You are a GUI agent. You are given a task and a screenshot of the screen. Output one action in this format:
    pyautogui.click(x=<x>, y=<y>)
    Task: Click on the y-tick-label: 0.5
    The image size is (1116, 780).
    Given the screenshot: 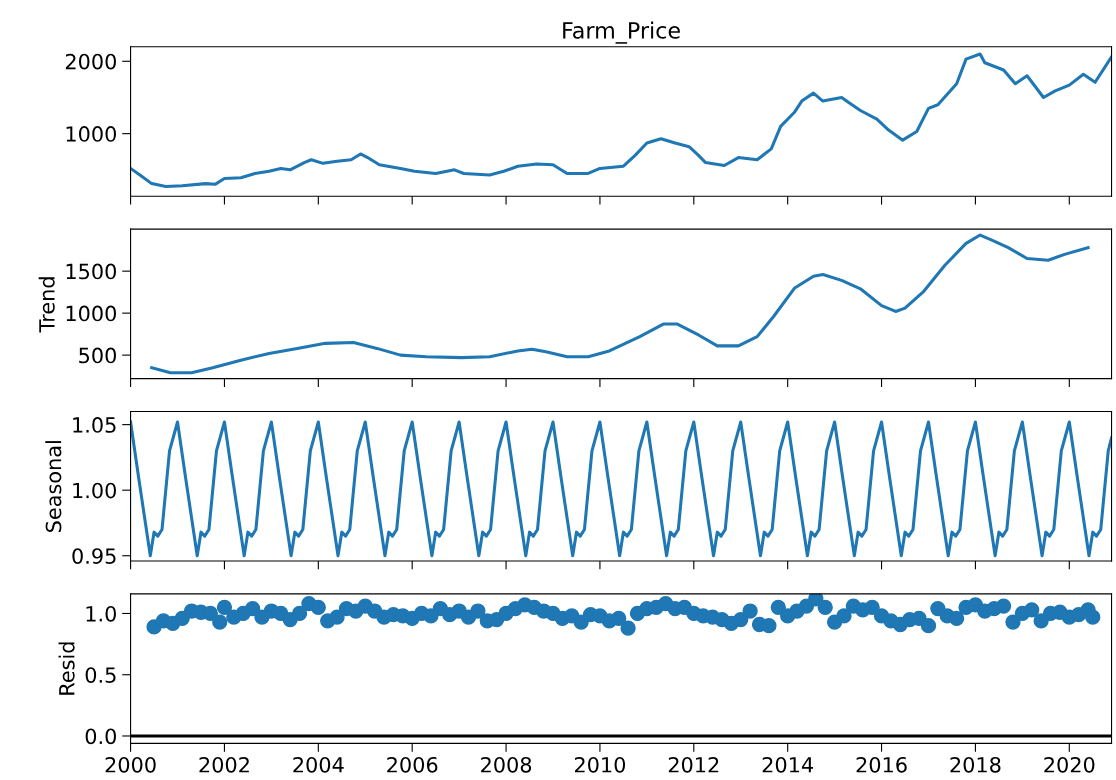 What is the action you would take?
    pyautogui.click(x=100, y=675)
    